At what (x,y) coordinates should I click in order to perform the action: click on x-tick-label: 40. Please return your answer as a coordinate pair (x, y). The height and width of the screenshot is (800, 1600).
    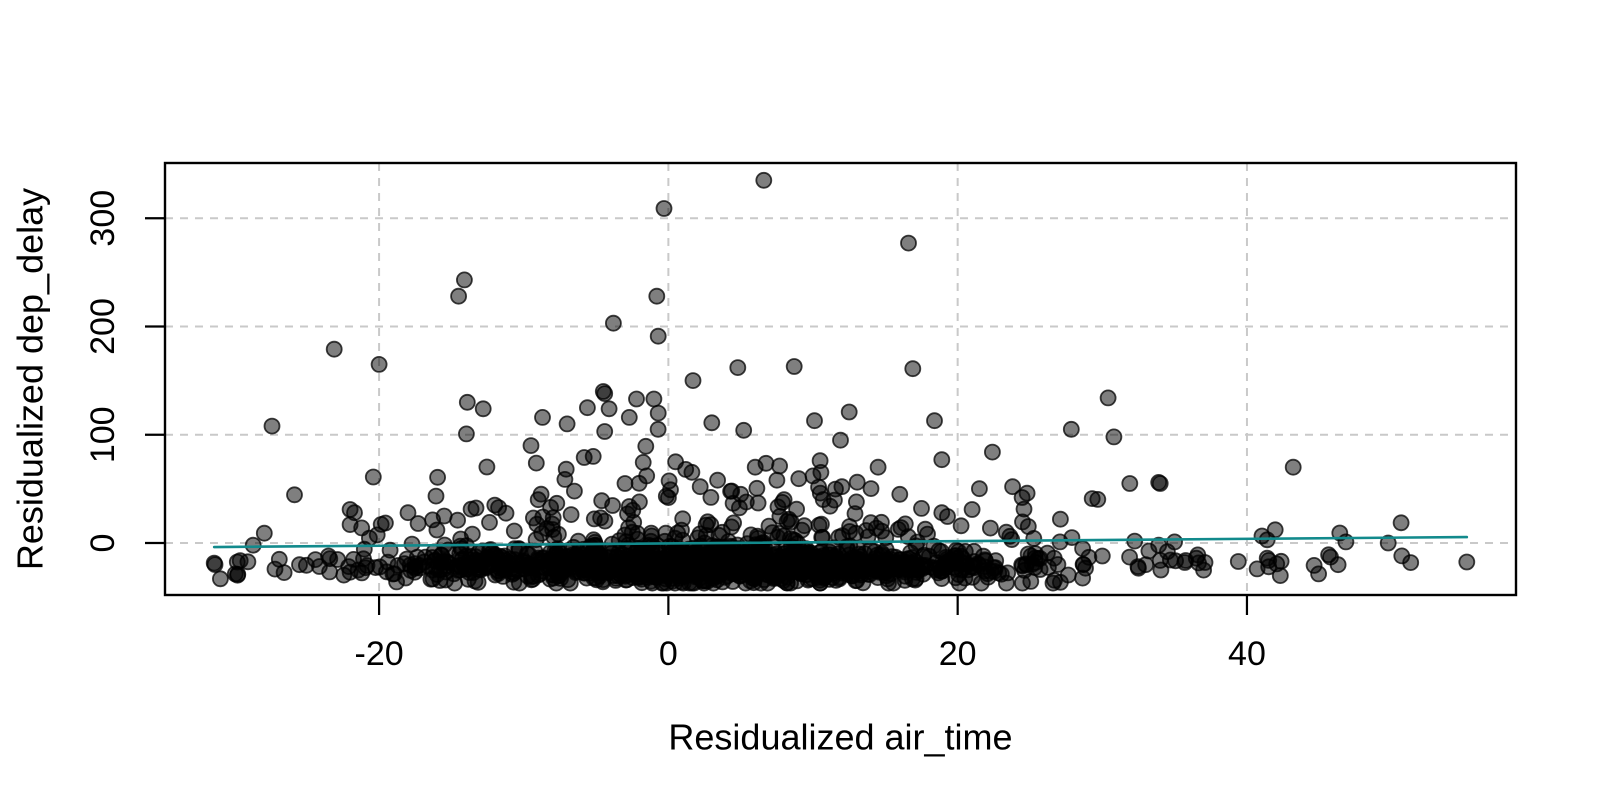
    Looking at the image, I should click on (1247, 654).